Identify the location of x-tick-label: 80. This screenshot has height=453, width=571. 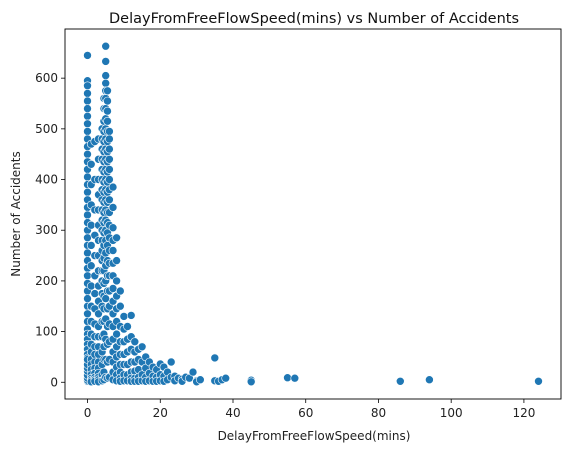
(378, 413).